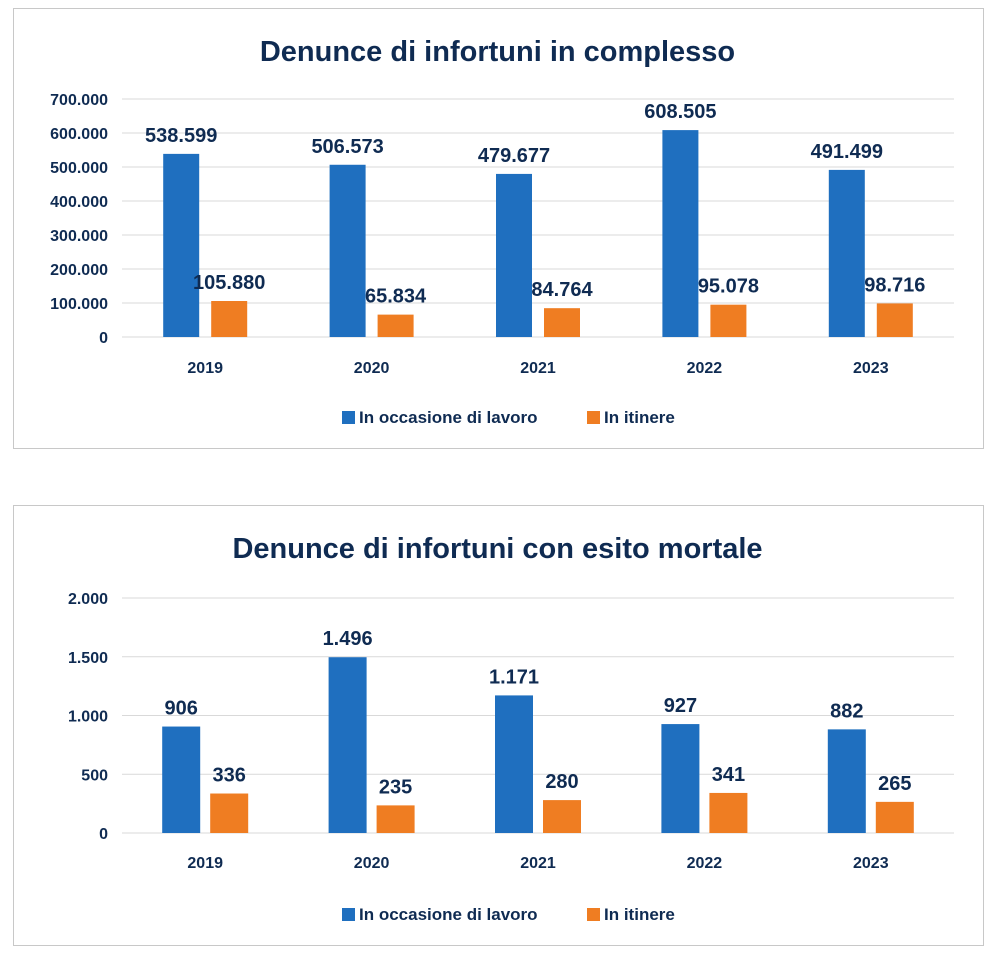  Describe the element at coordinates (79, 134) in the screenshot. I see `y-tick-label: 600.000` at that location.